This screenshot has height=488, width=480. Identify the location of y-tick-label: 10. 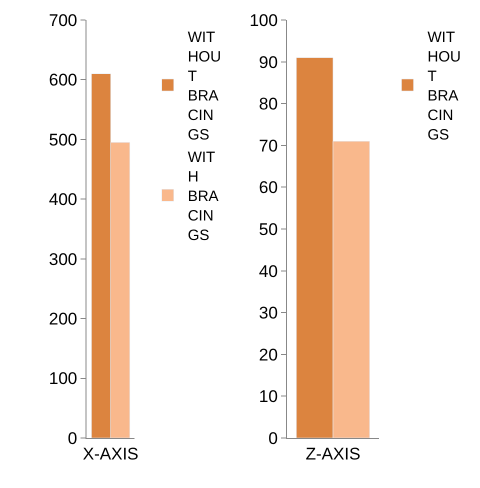
(268, 396).